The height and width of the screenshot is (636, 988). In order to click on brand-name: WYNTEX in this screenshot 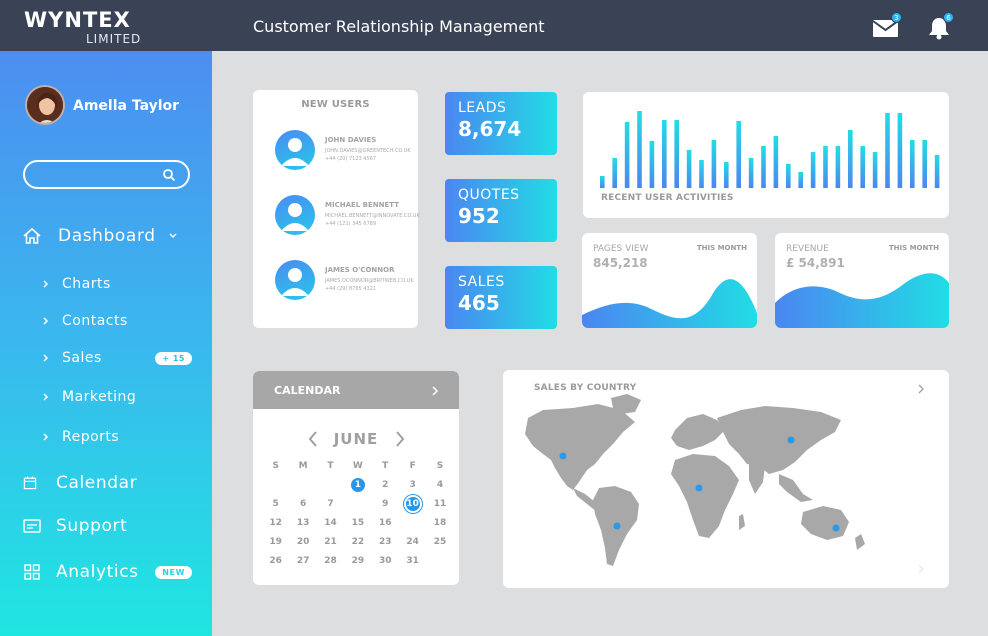, I will do `click(77, 20)`.